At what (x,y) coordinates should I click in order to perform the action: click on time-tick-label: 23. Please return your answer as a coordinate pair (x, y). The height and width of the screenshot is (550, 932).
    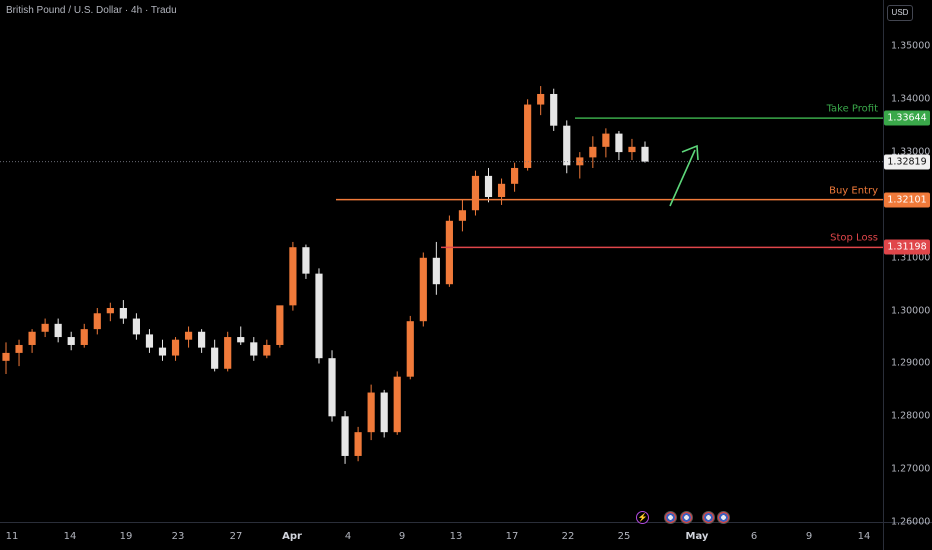
    Looking at the image, I should click on (178, 536).